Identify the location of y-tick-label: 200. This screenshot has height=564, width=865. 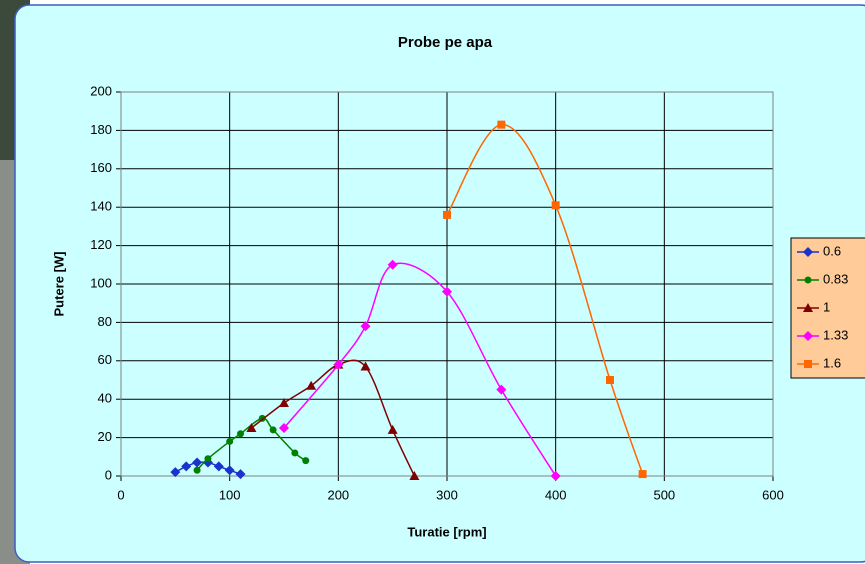
(101, 90).